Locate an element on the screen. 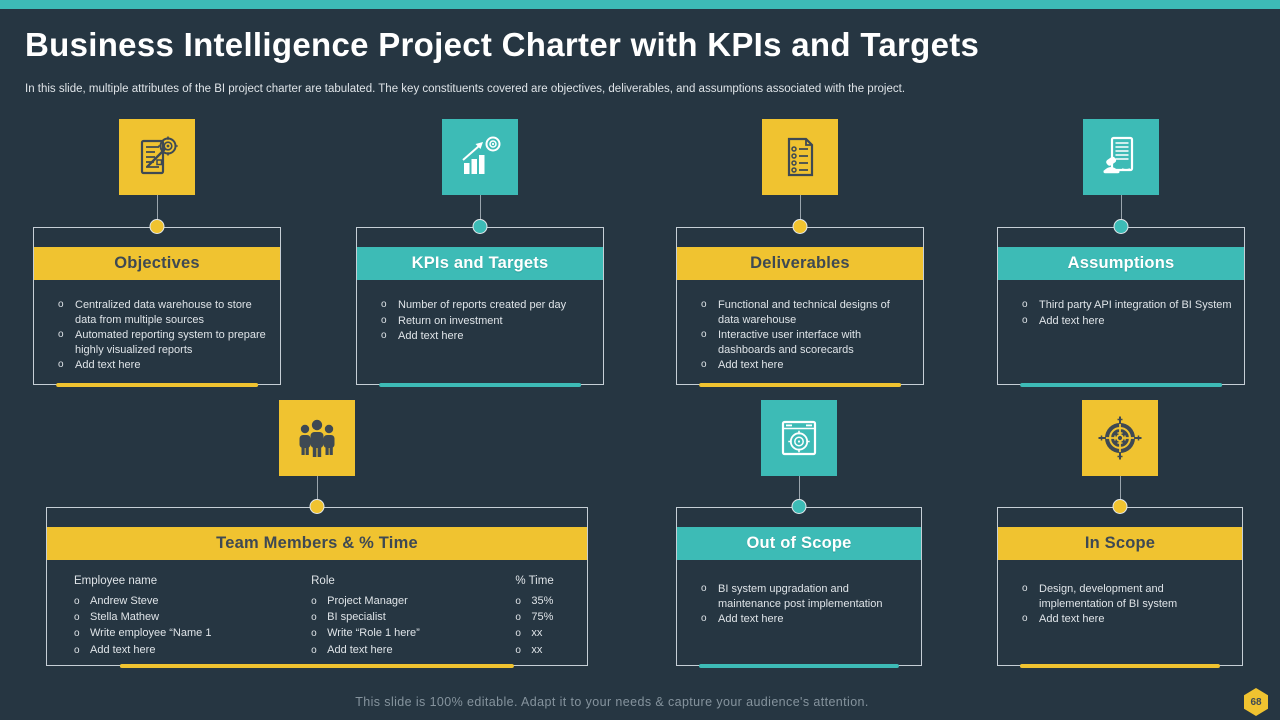  objectives-icon-box is located at coordinates (157, 157).